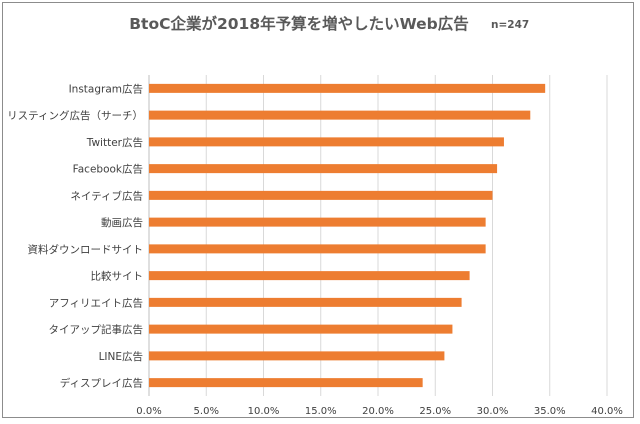  Describe the element at coordinates (106, 88) in the screenshot. I see `category-label: Instagram広告` at that location.